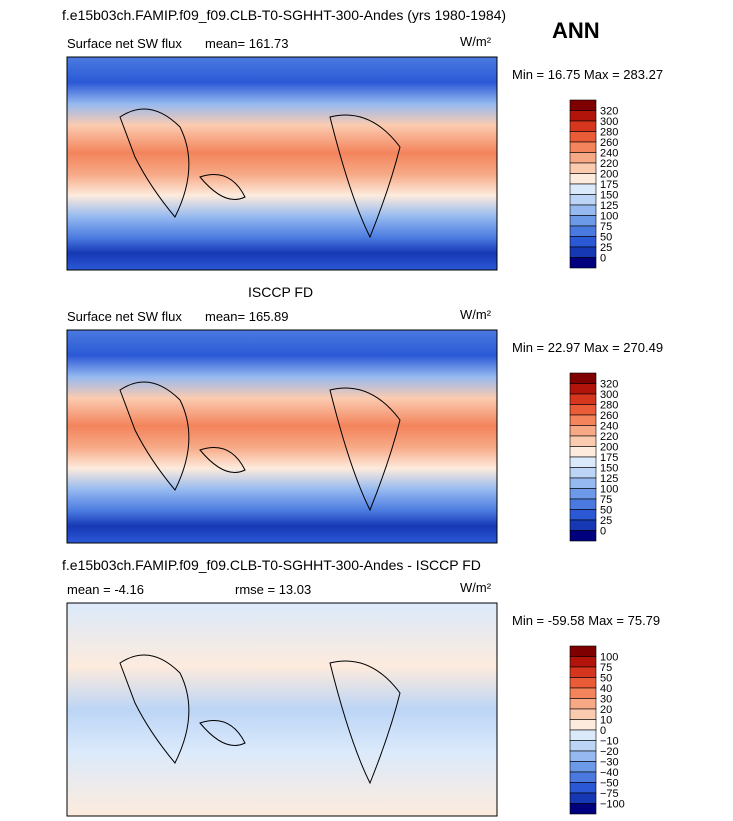 The width and height of the screenshot is (733, 821). What do you see at coordinates (609, 143) in the screenshot?
I see `colorbar-label: 260` at bounding box center [609, 143].